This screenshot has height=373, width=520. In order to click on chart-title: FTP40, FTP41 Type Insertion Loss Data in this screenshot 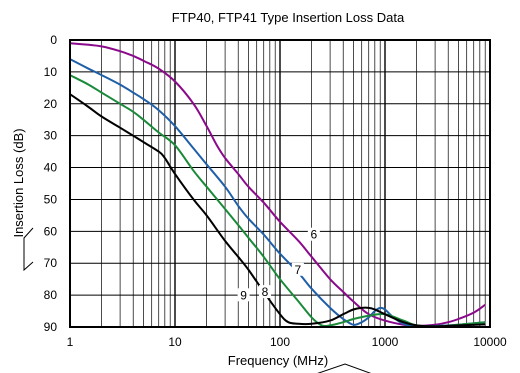, I will do `click(288, 17)`.